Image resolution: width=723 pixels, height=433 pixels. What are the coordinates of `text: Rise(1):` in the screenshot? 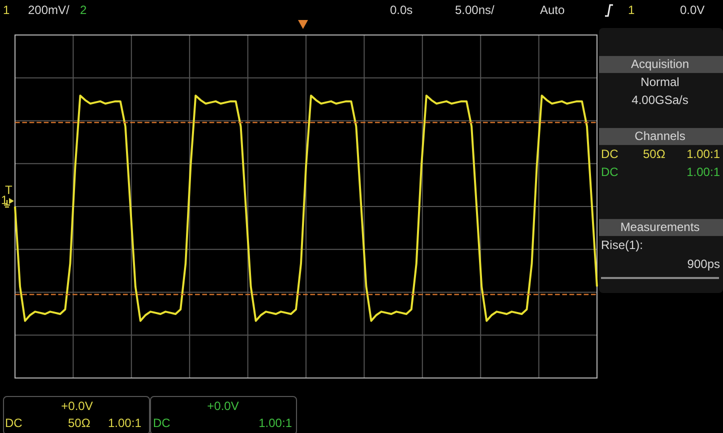 It's located at (622, 245).